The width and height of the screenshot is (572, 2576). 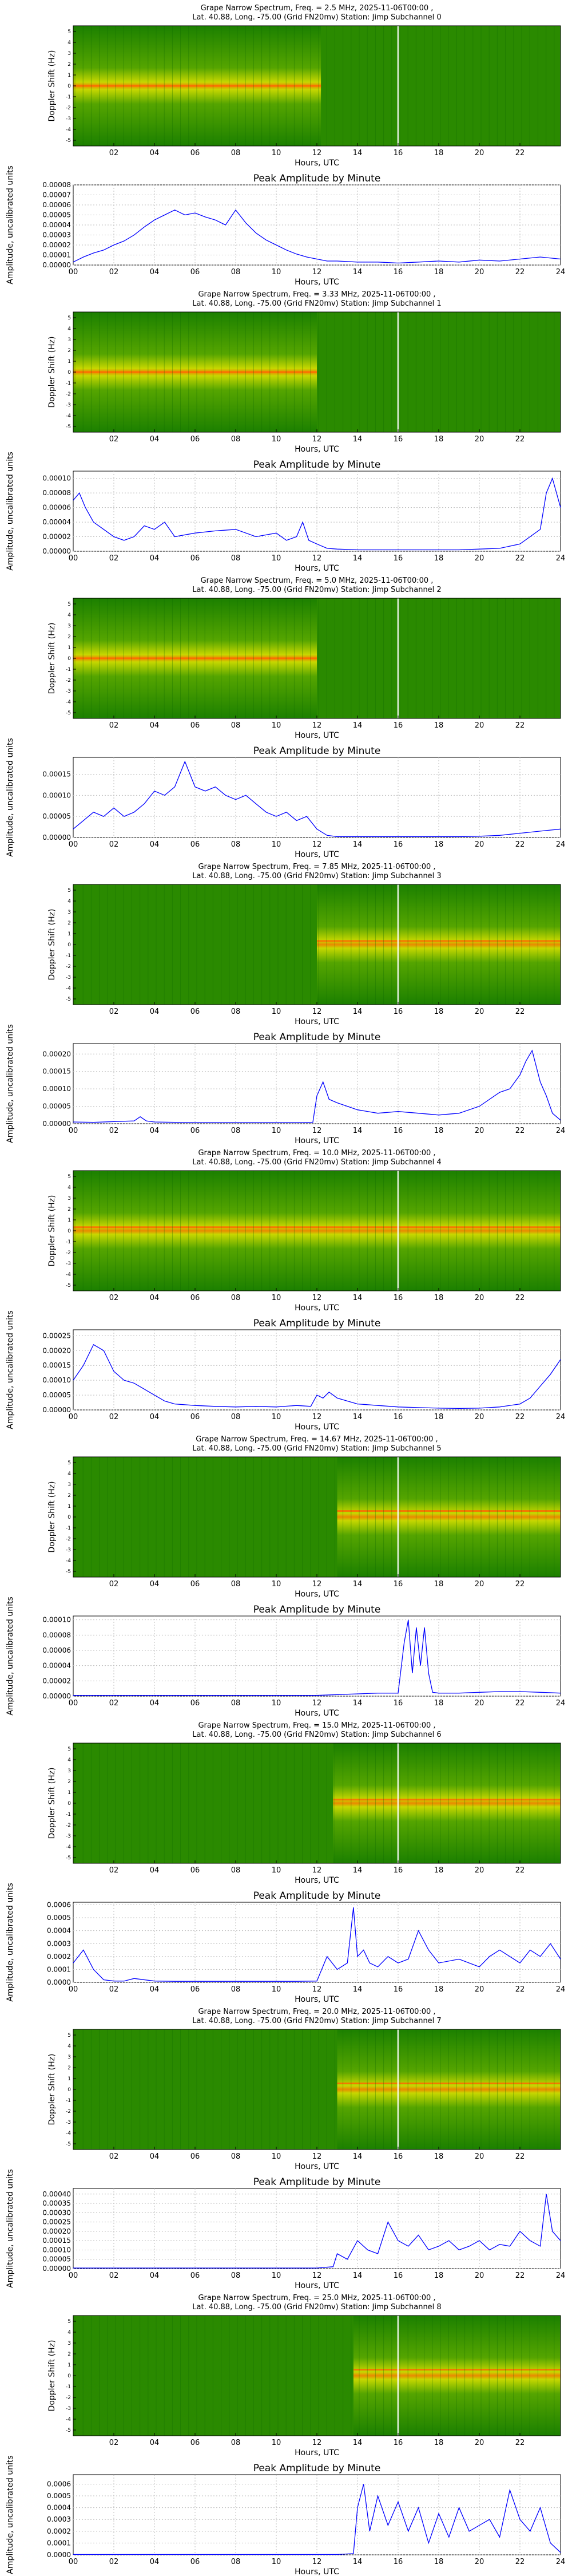 I want to click on amplitude-ytick-label: 0.0003, so click(x=59, y=1943).